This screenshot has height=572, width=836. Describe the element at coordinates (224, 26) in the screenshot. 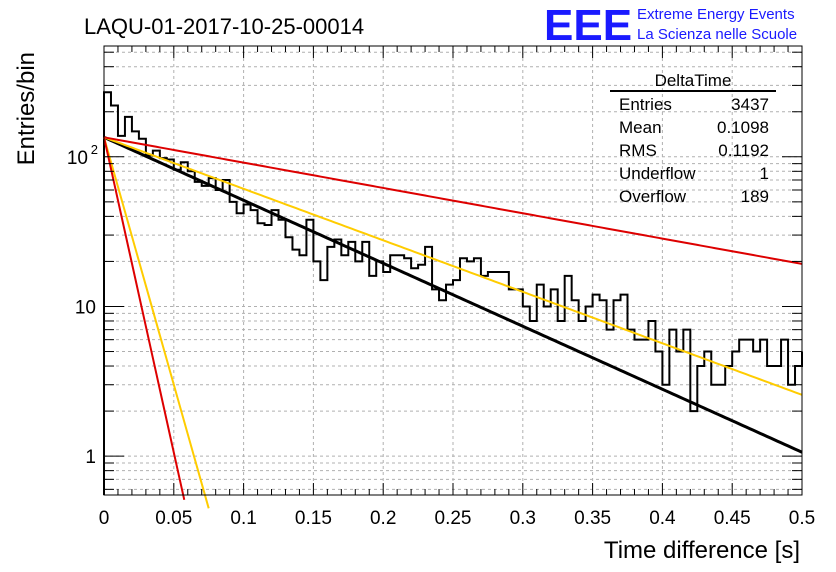

I see `chart-title: LAQU-01-2017-10-25-00014` at that location.